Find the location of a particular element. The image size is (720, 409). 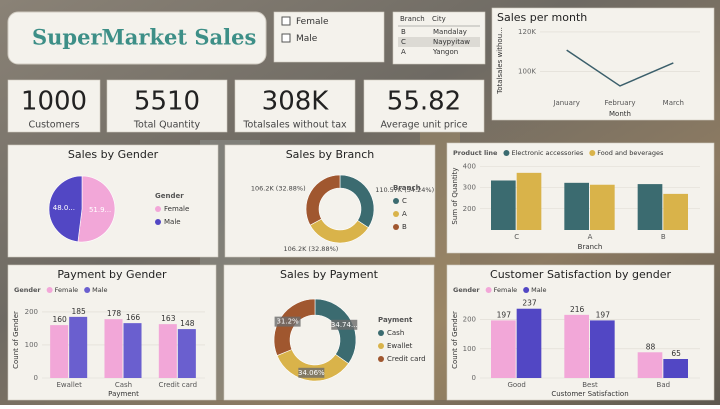

table-cell: A is located at coordinates (403, 52).